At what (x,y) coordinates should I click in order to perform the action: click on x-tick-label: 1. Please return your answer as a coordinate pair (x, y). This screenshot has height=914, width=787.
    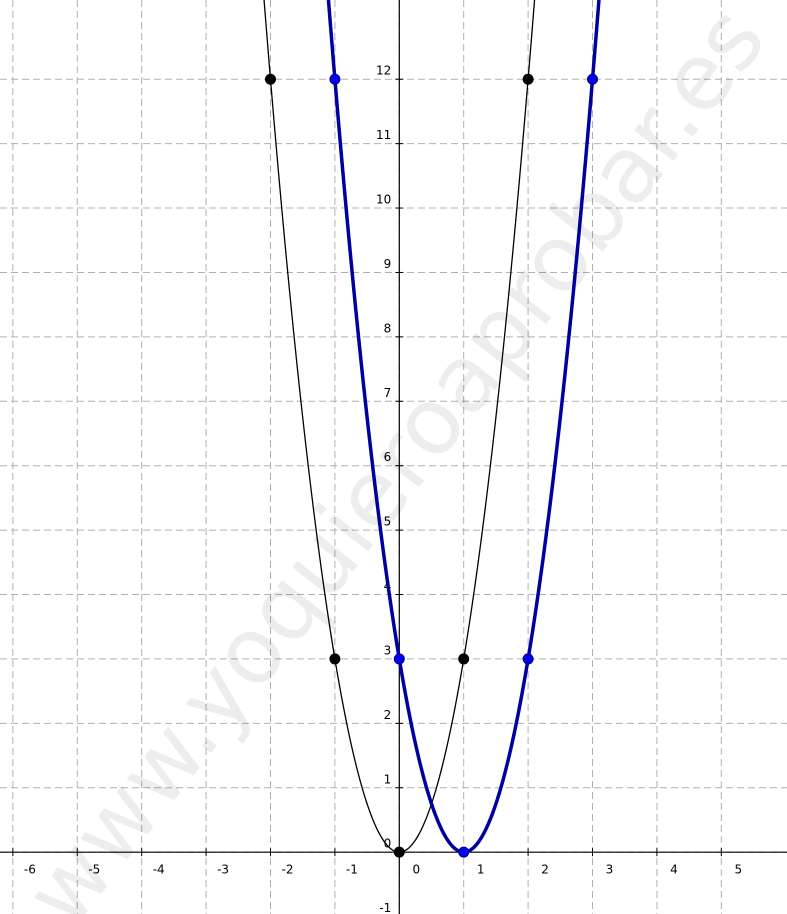
    Looking at the image, I should click on (481, 870).